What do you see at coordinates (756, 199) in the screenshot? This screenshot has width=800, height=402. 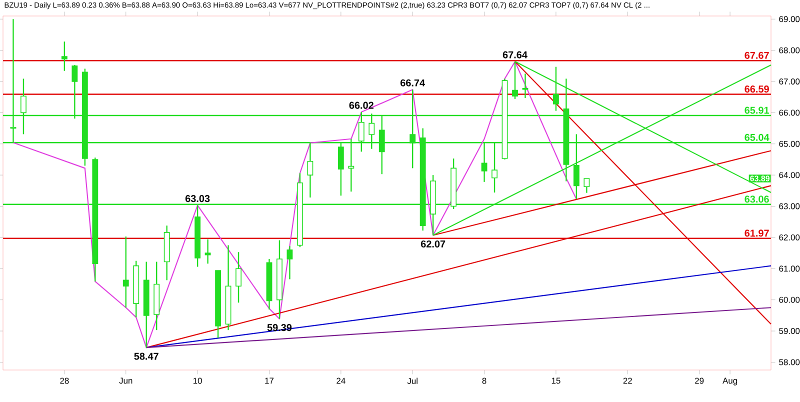 I see `ref-line-label: 63.06` at bounding box center [756, 199].